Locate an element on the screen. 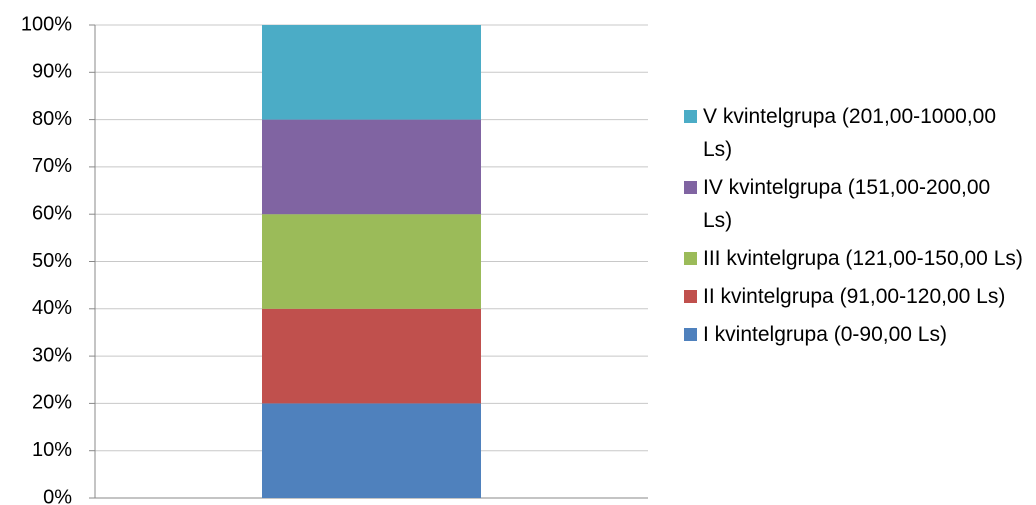 The height and width of the screenshot is (505, 1036). y-tick-label: 70% is located at coordinates (52, 166).